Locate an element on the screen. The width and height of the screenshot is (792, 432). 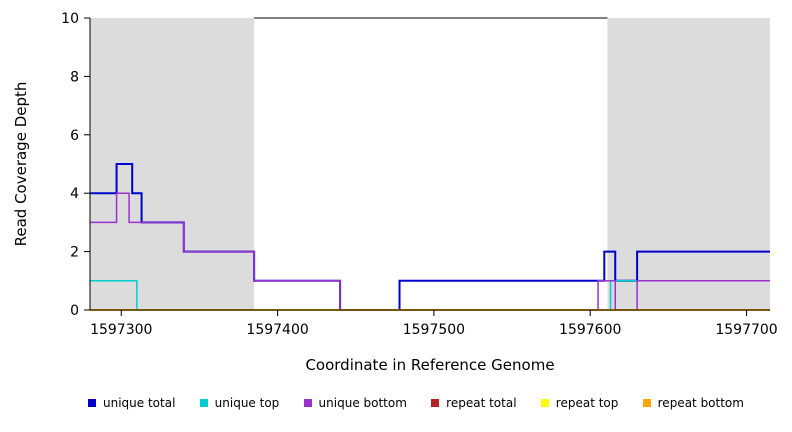
legend-label: repeat top is located at coordinates (587, 403).